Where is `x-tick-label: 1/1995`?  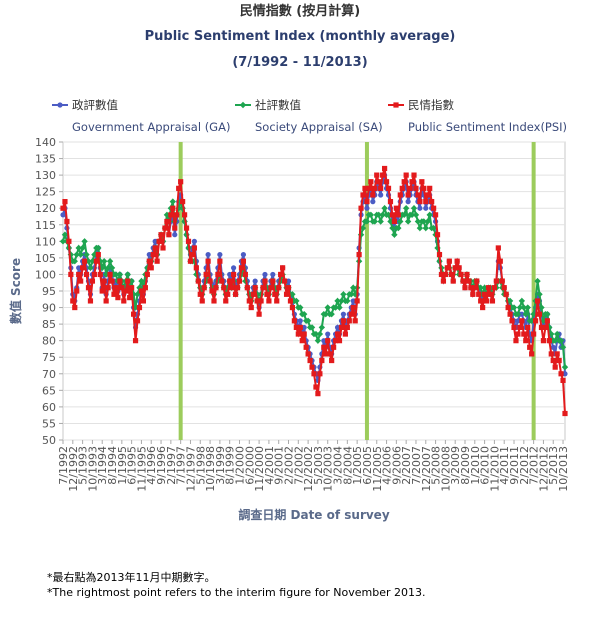 x-tick-label: 1/1995 is located at coordinates (122, 465).